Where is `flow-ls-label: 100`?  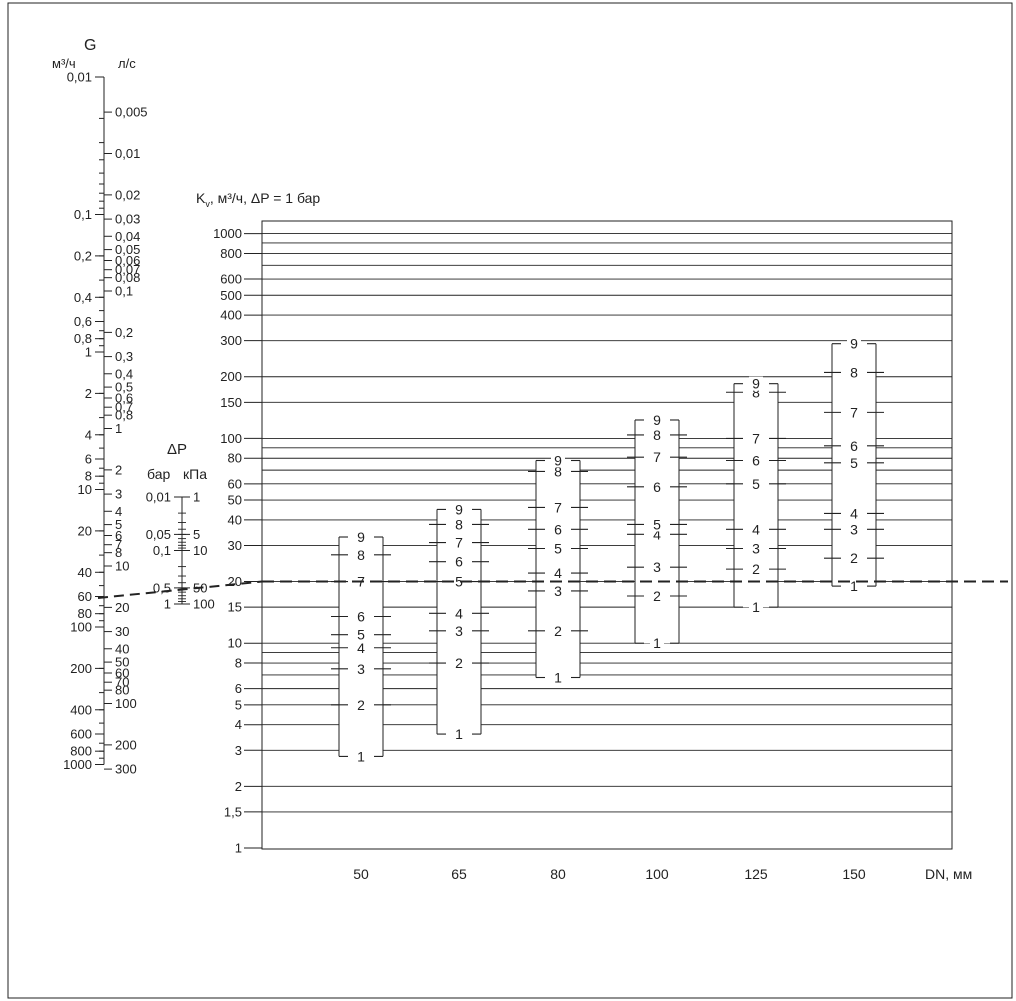 flow-ls-label: 100 is located at coordinates (126, 703).